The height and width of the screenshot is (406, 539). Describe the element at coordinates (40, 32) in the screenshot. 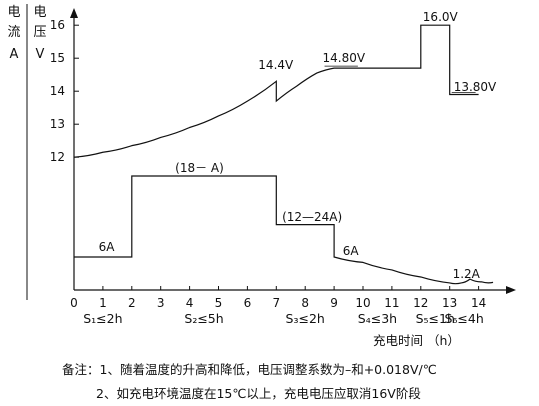

I see `voltage-axis-char-2: 压` at that location.